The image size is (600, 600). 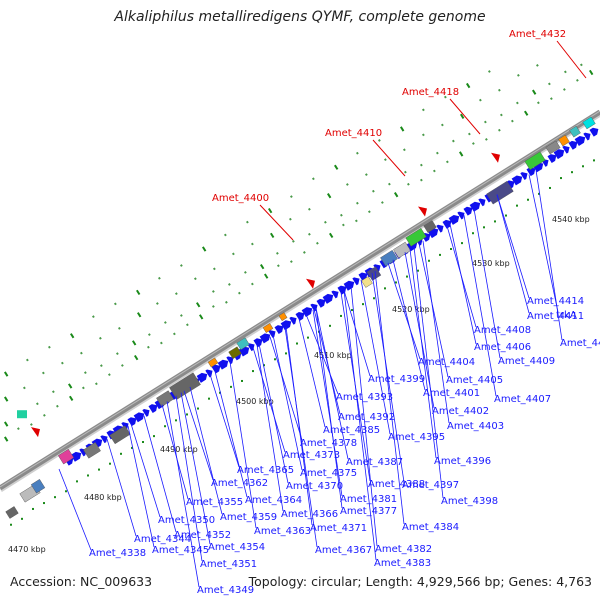 What do you see at coordinates (328, 443) in the screenshot?
I see `gene-label: Amet_4378` at bounding box center [328, 443].